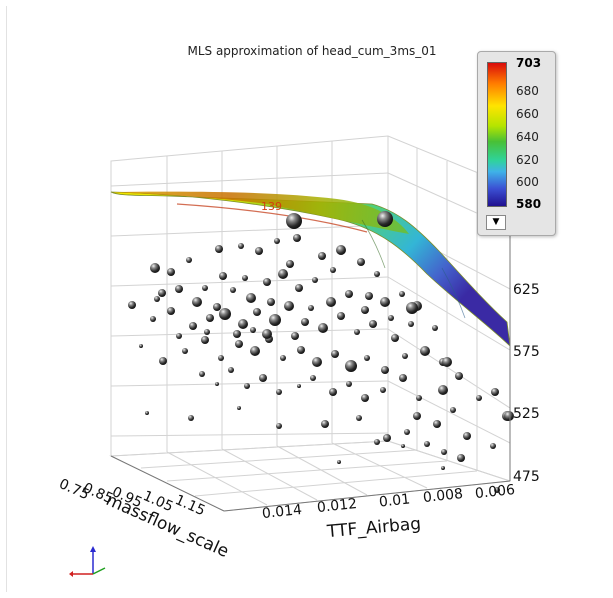 This screenshot has height=598, width=613. What do you see at coordinates (527, 137) in the screenshot?
I see `legend-tick-label: 640` at bounding box center [527, 137].